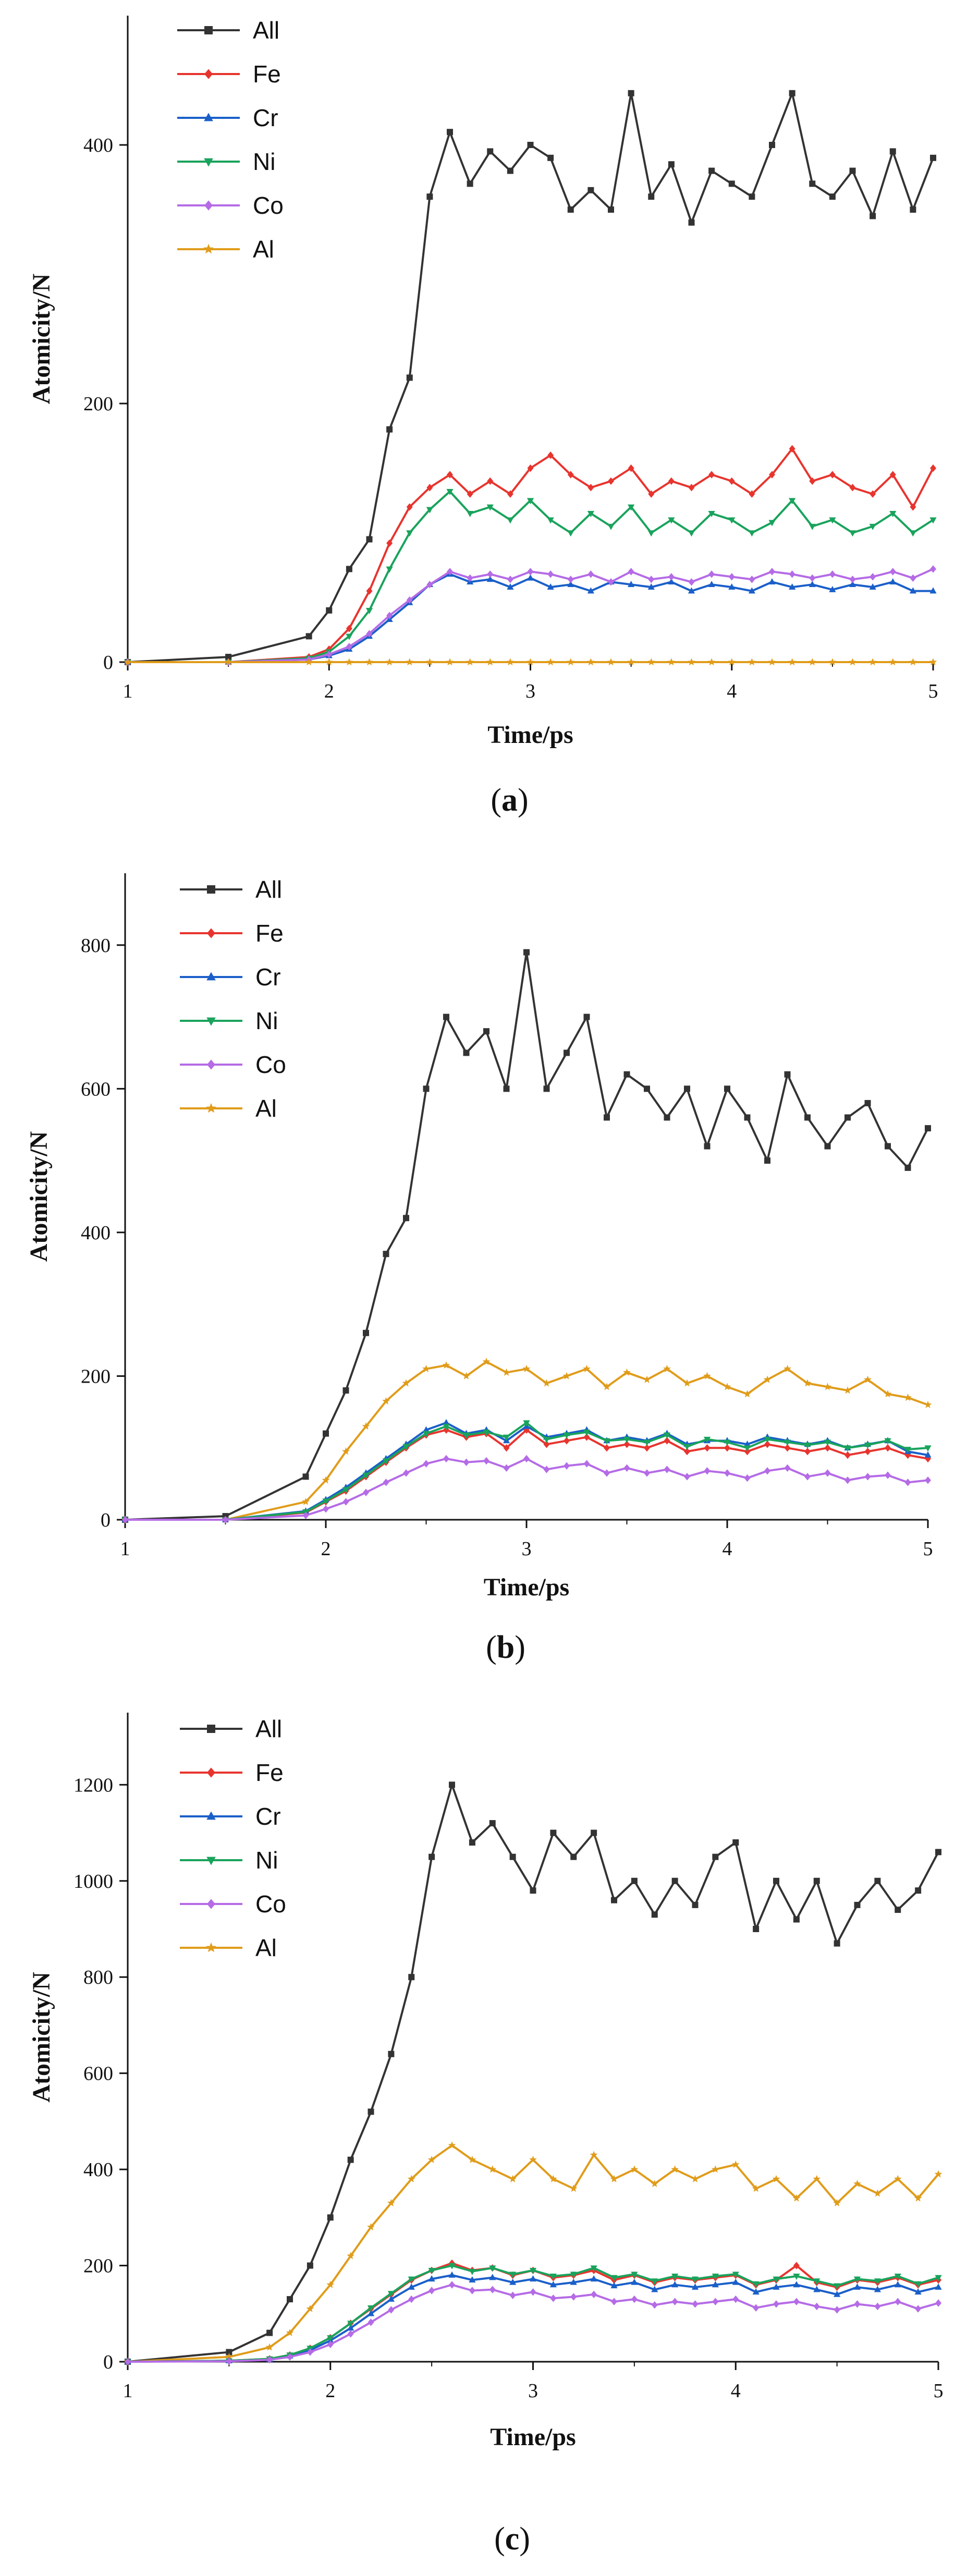  I want to click on series-line-al, so click(526, 1440).